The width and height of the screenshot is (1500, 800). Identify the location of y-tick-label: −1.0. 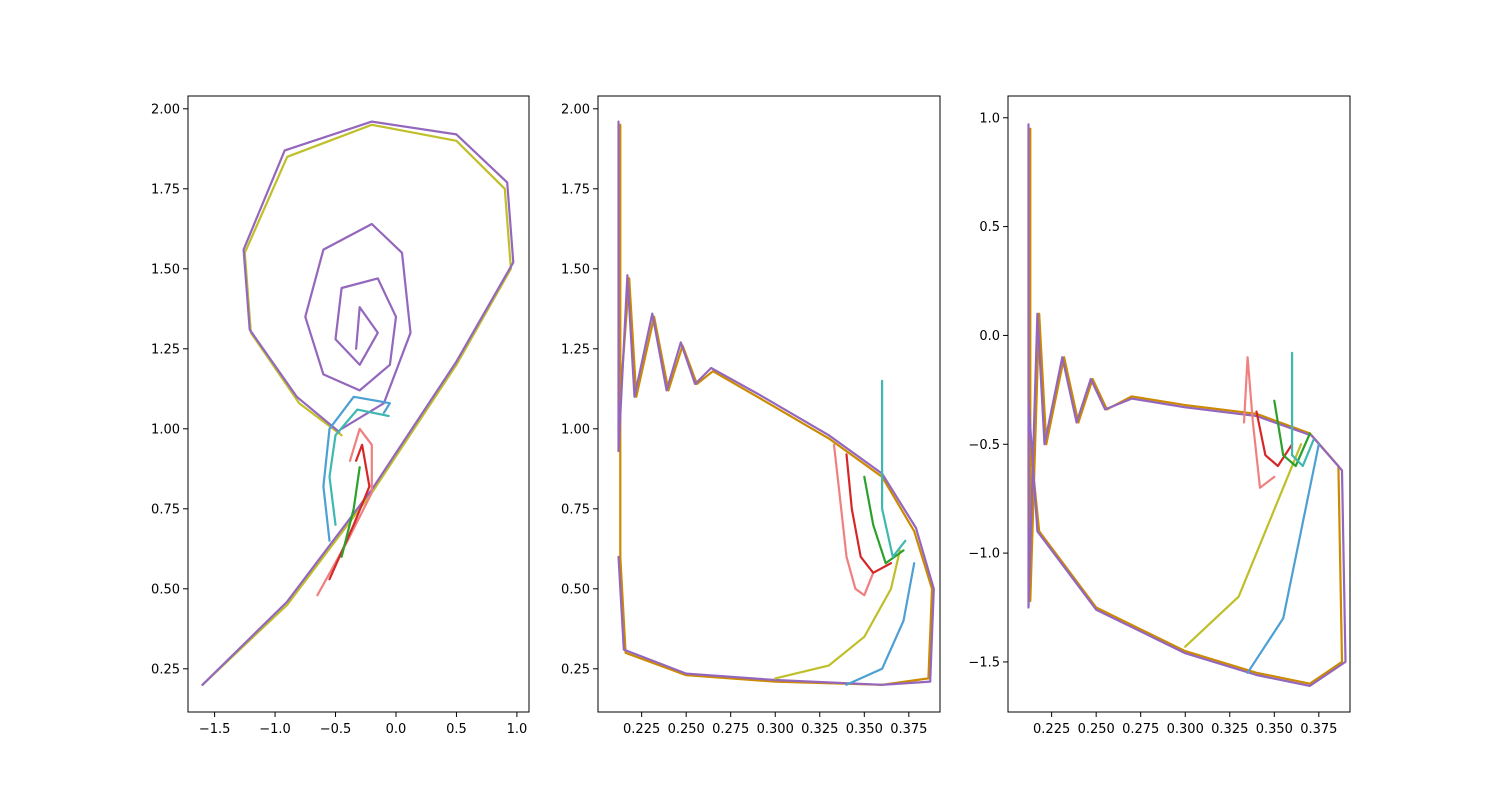
(984, 554).